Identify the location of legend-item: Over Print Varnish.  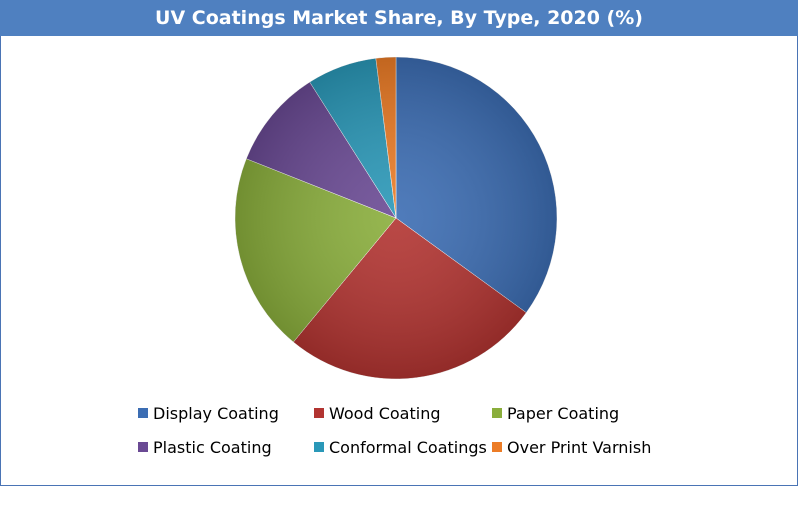
(571, 447).